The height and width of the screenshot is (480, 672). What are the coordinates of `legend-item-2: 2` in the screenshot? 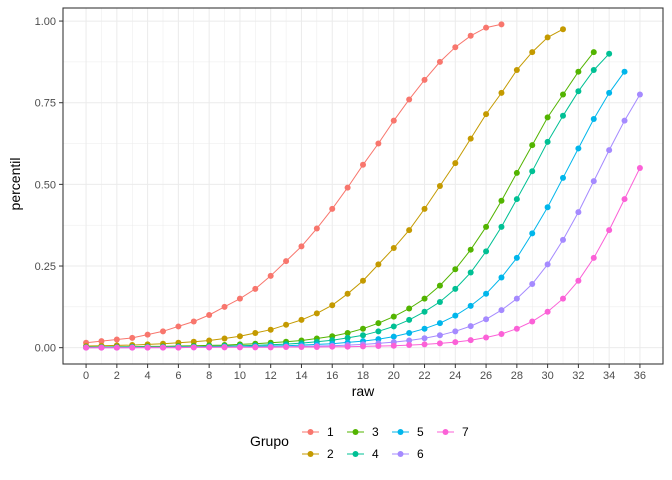 It's located at (318, 454).